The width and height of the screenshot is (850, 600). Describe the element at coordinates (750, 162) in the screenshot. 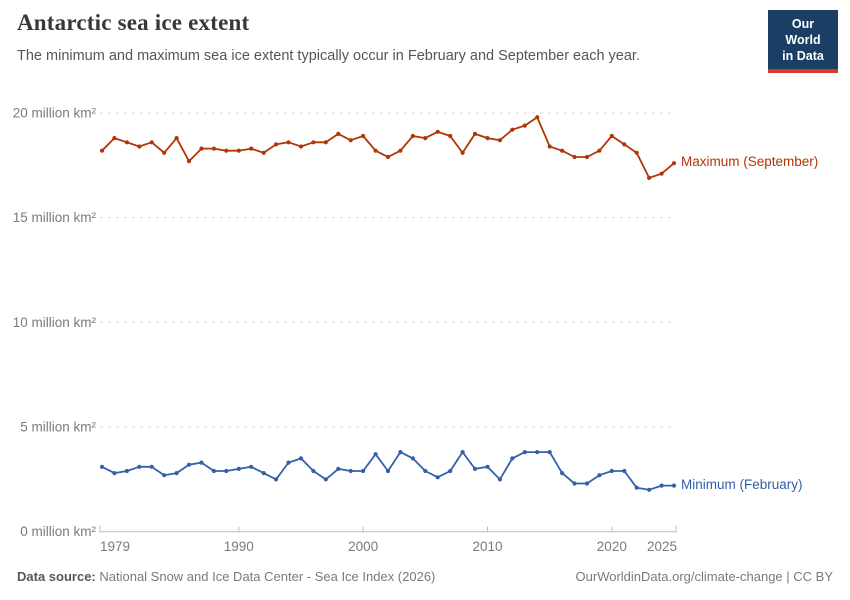

I see `series-label-maximum-september: Maximum (September)` at that location.